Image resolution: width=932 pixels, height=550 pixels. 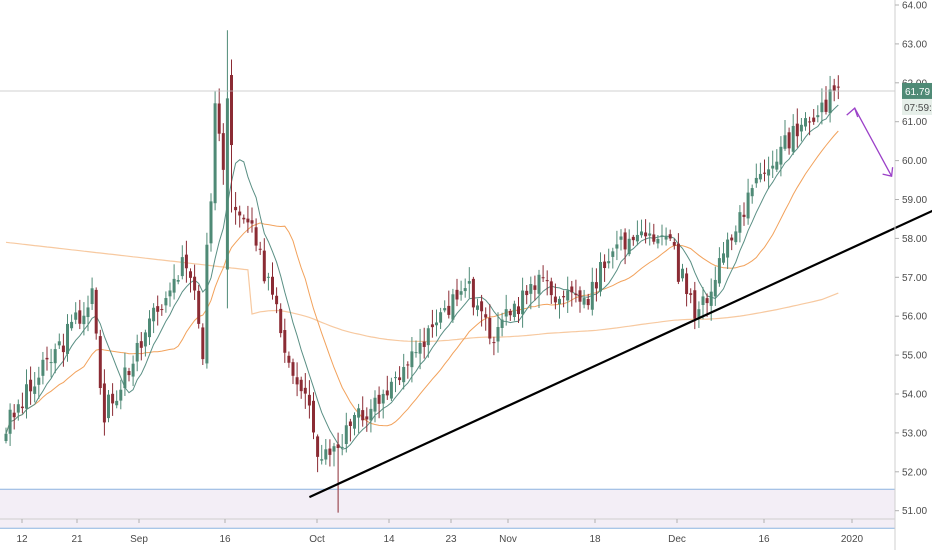 I want to click on date-tick-label: Nov, so click(x=508, y=539).